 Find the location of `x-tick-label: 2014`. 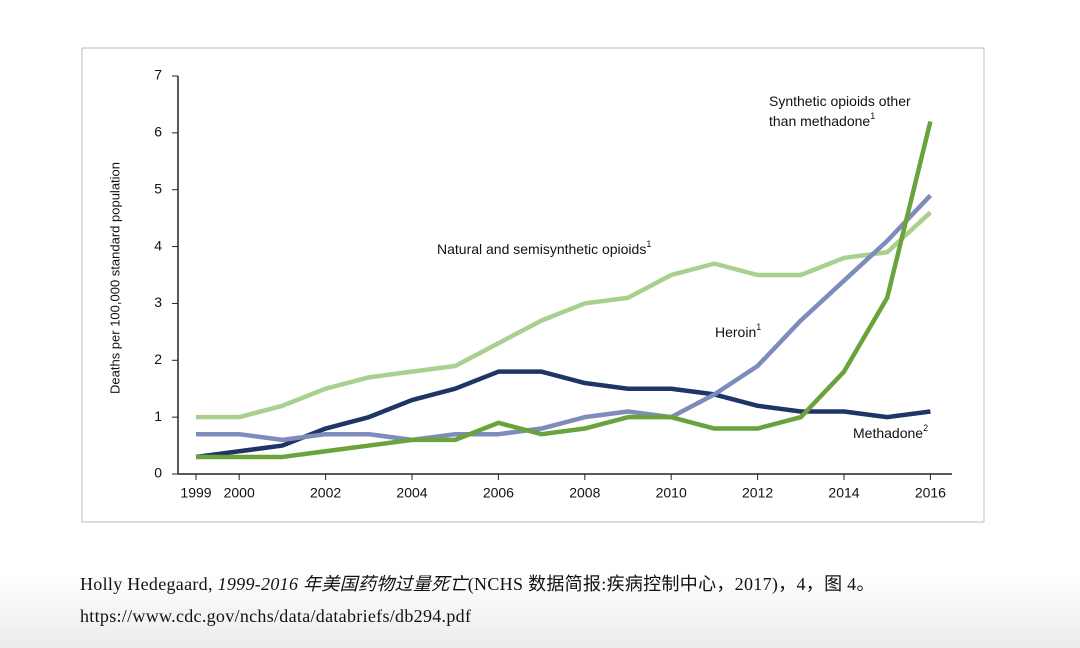

x-tick-label: 2014 is located at coordinates (843, 493).